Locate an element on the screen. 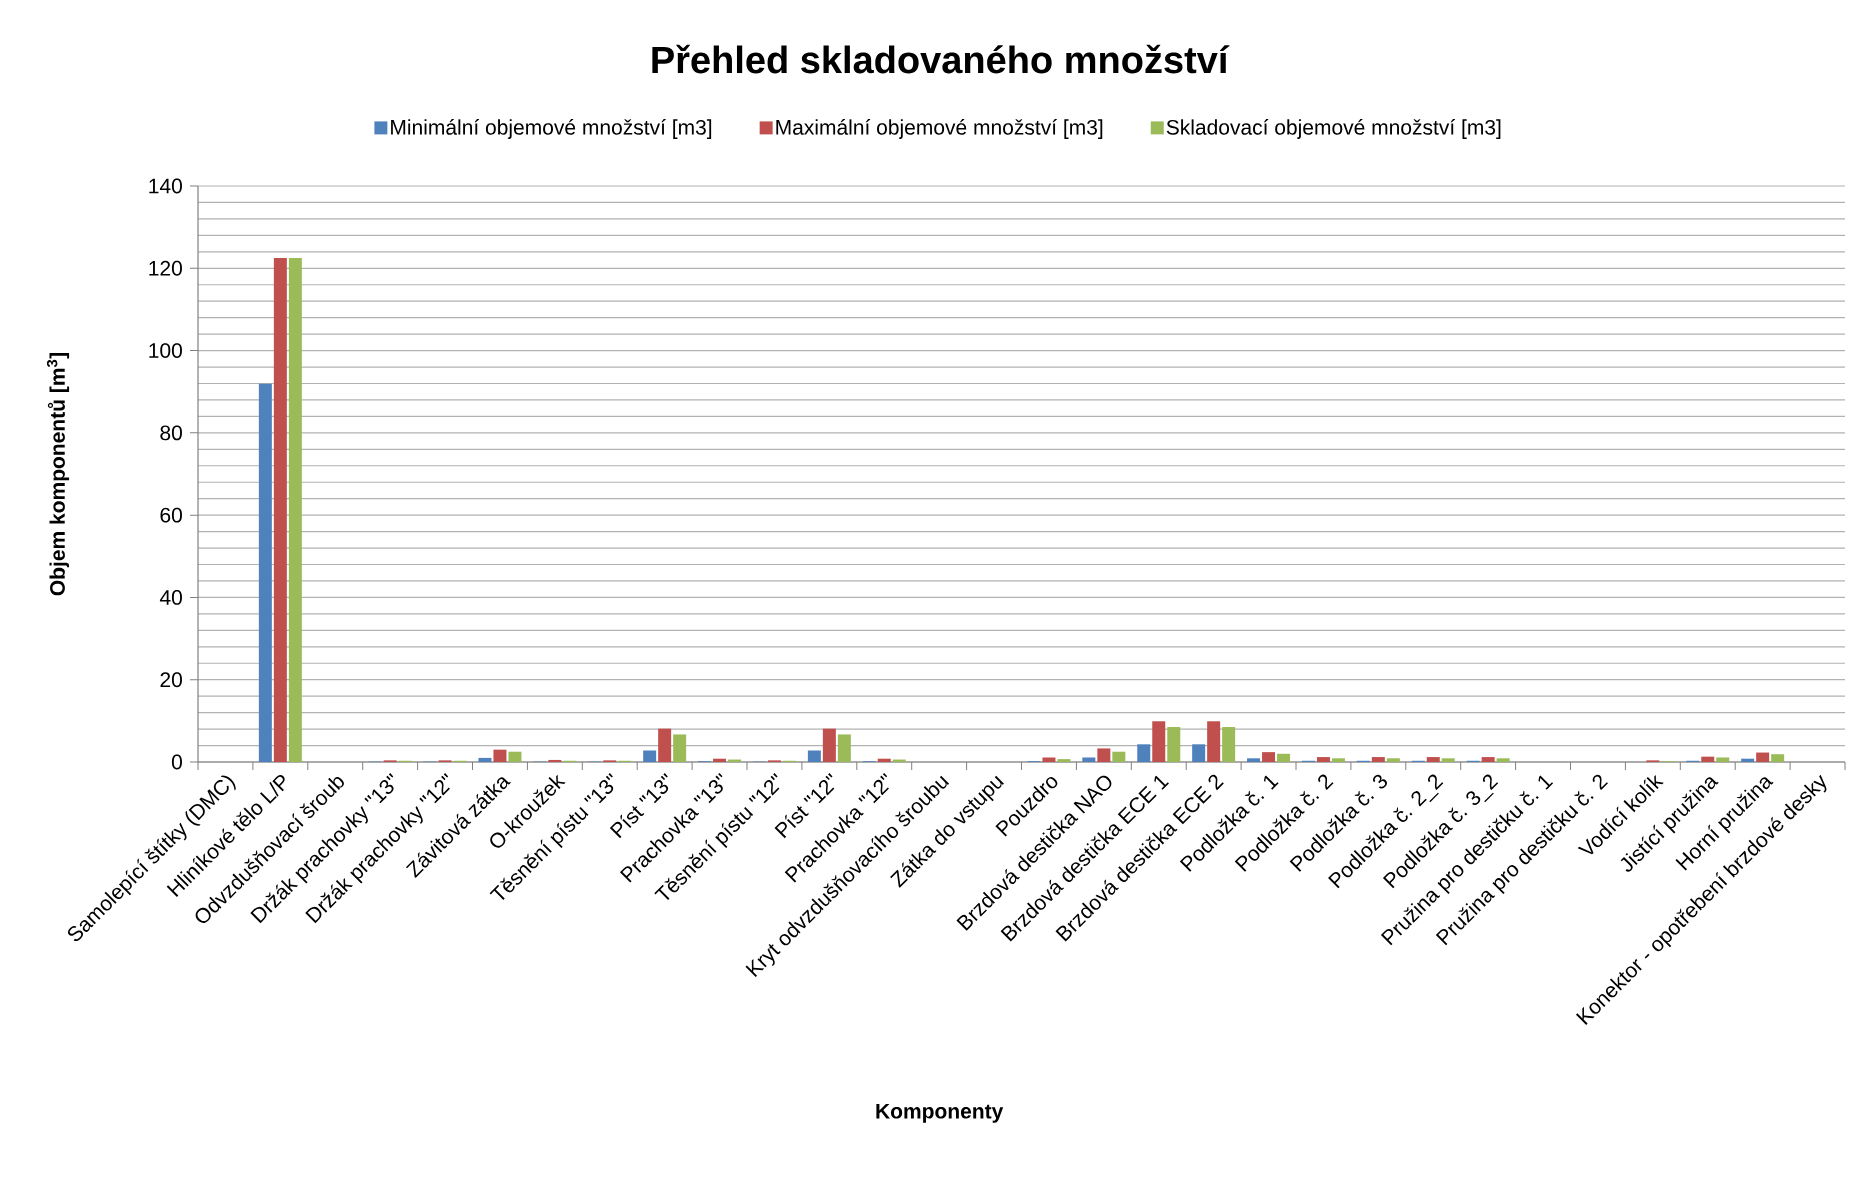 The height and width of the screenshot is (1179, 1858). y-axis-title: Objem komponentů [m$^{3}$] is located at coordinates (58, 474).